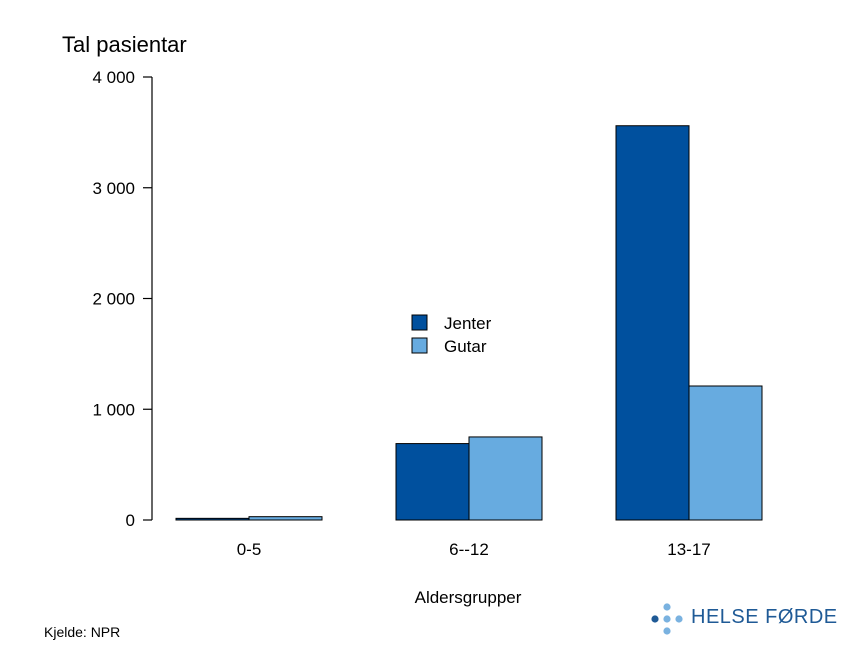 The height and width of the screenshot is (645, 862). Describe the element at coordinates (113, 299) in the screenshot. I see `y-tick-label: 2 000` at that location.